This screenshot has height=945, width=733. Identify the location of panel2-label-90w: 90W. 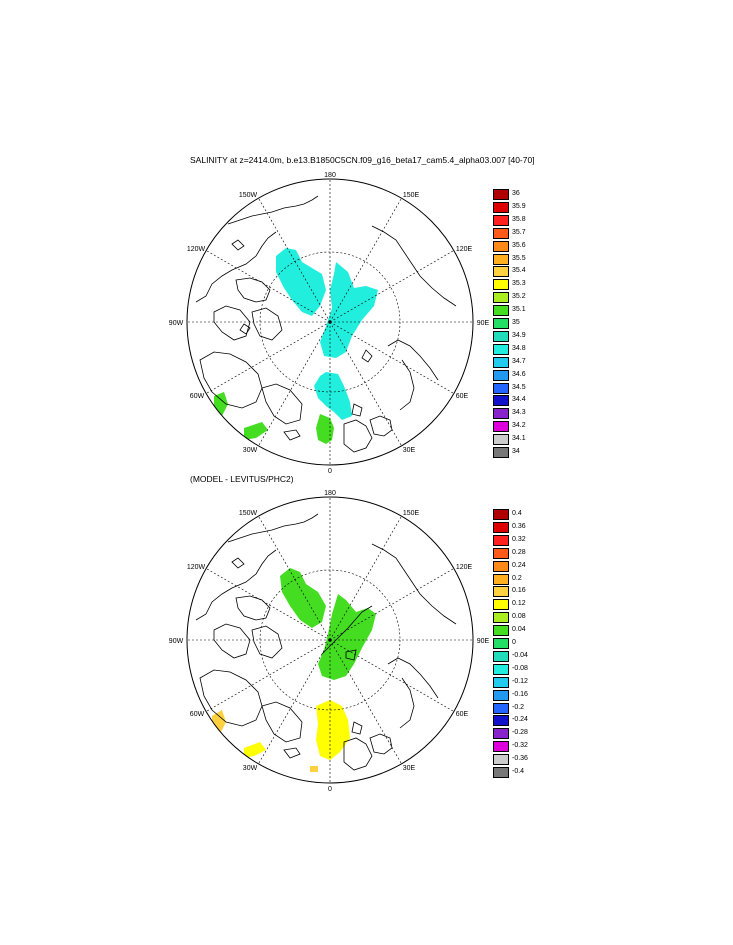
(176, 641).